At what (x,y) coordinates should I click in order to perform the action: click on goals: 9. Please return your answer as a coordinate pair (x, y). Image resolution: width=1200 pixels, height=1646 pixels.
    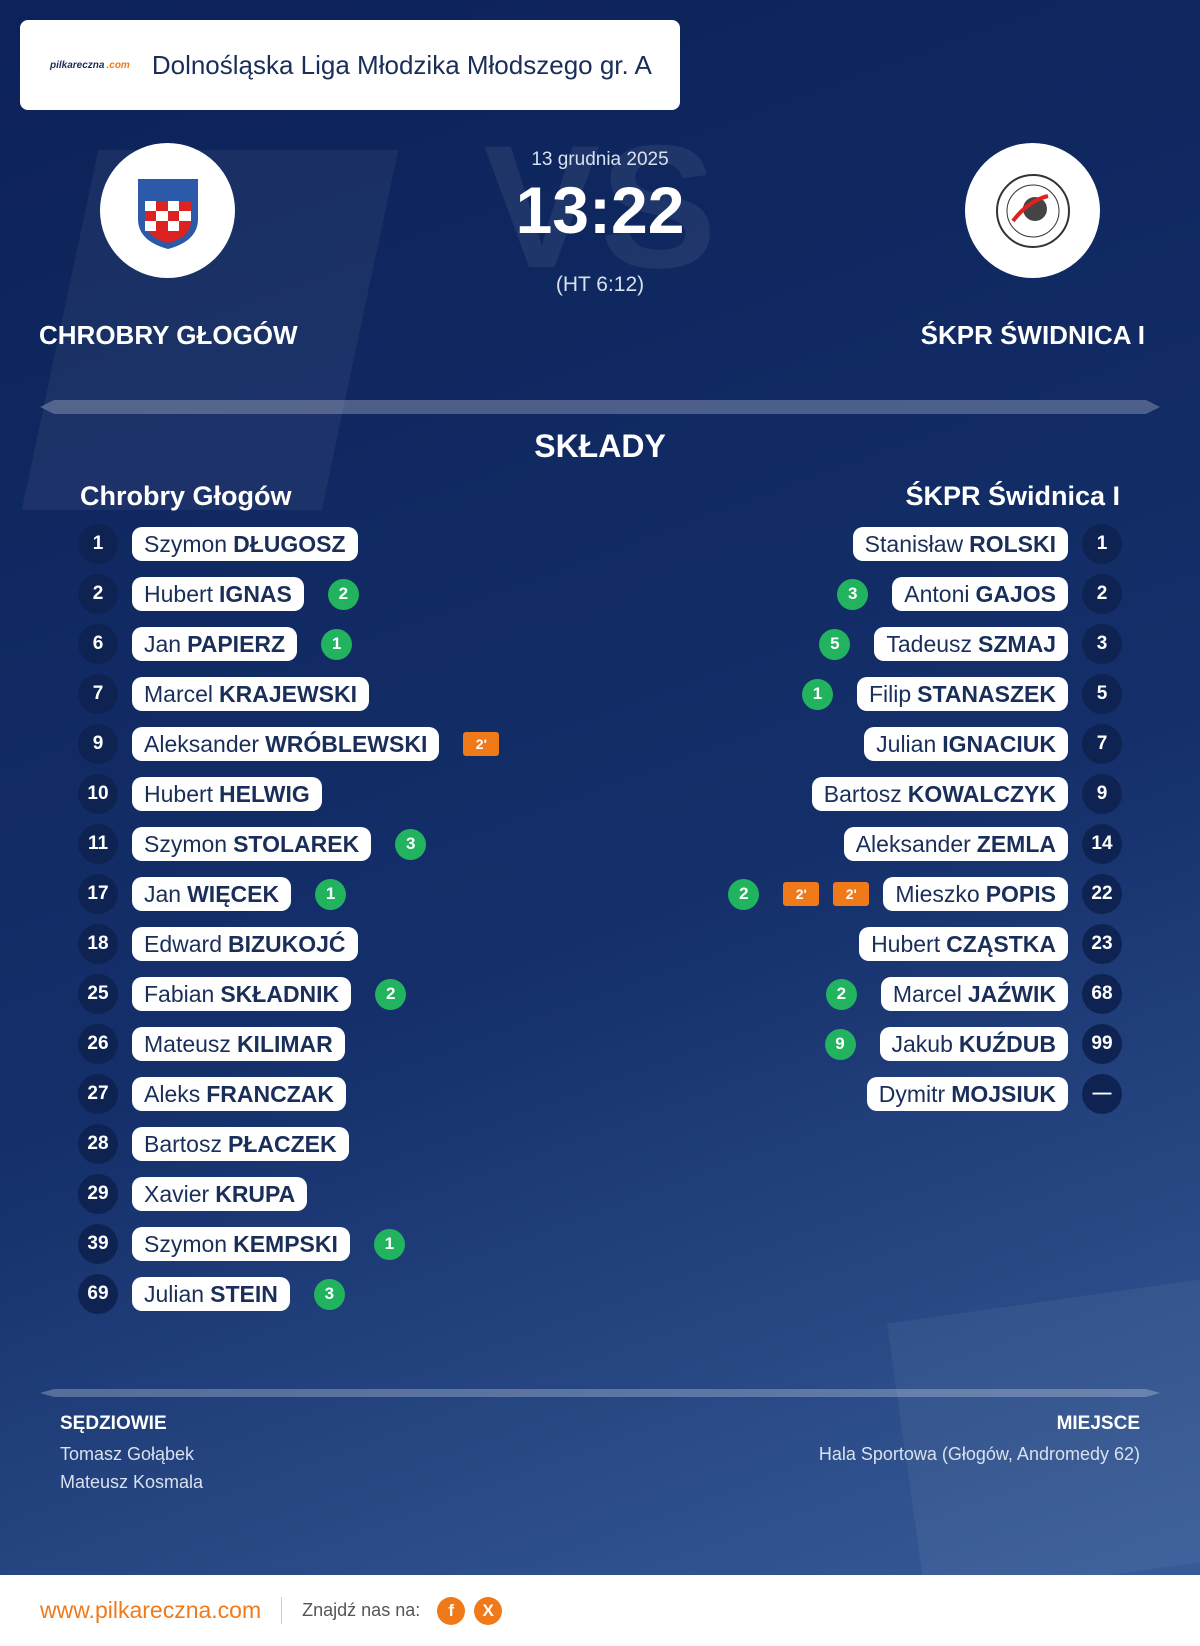
    Looking at the image, I should click on (840, 1044).